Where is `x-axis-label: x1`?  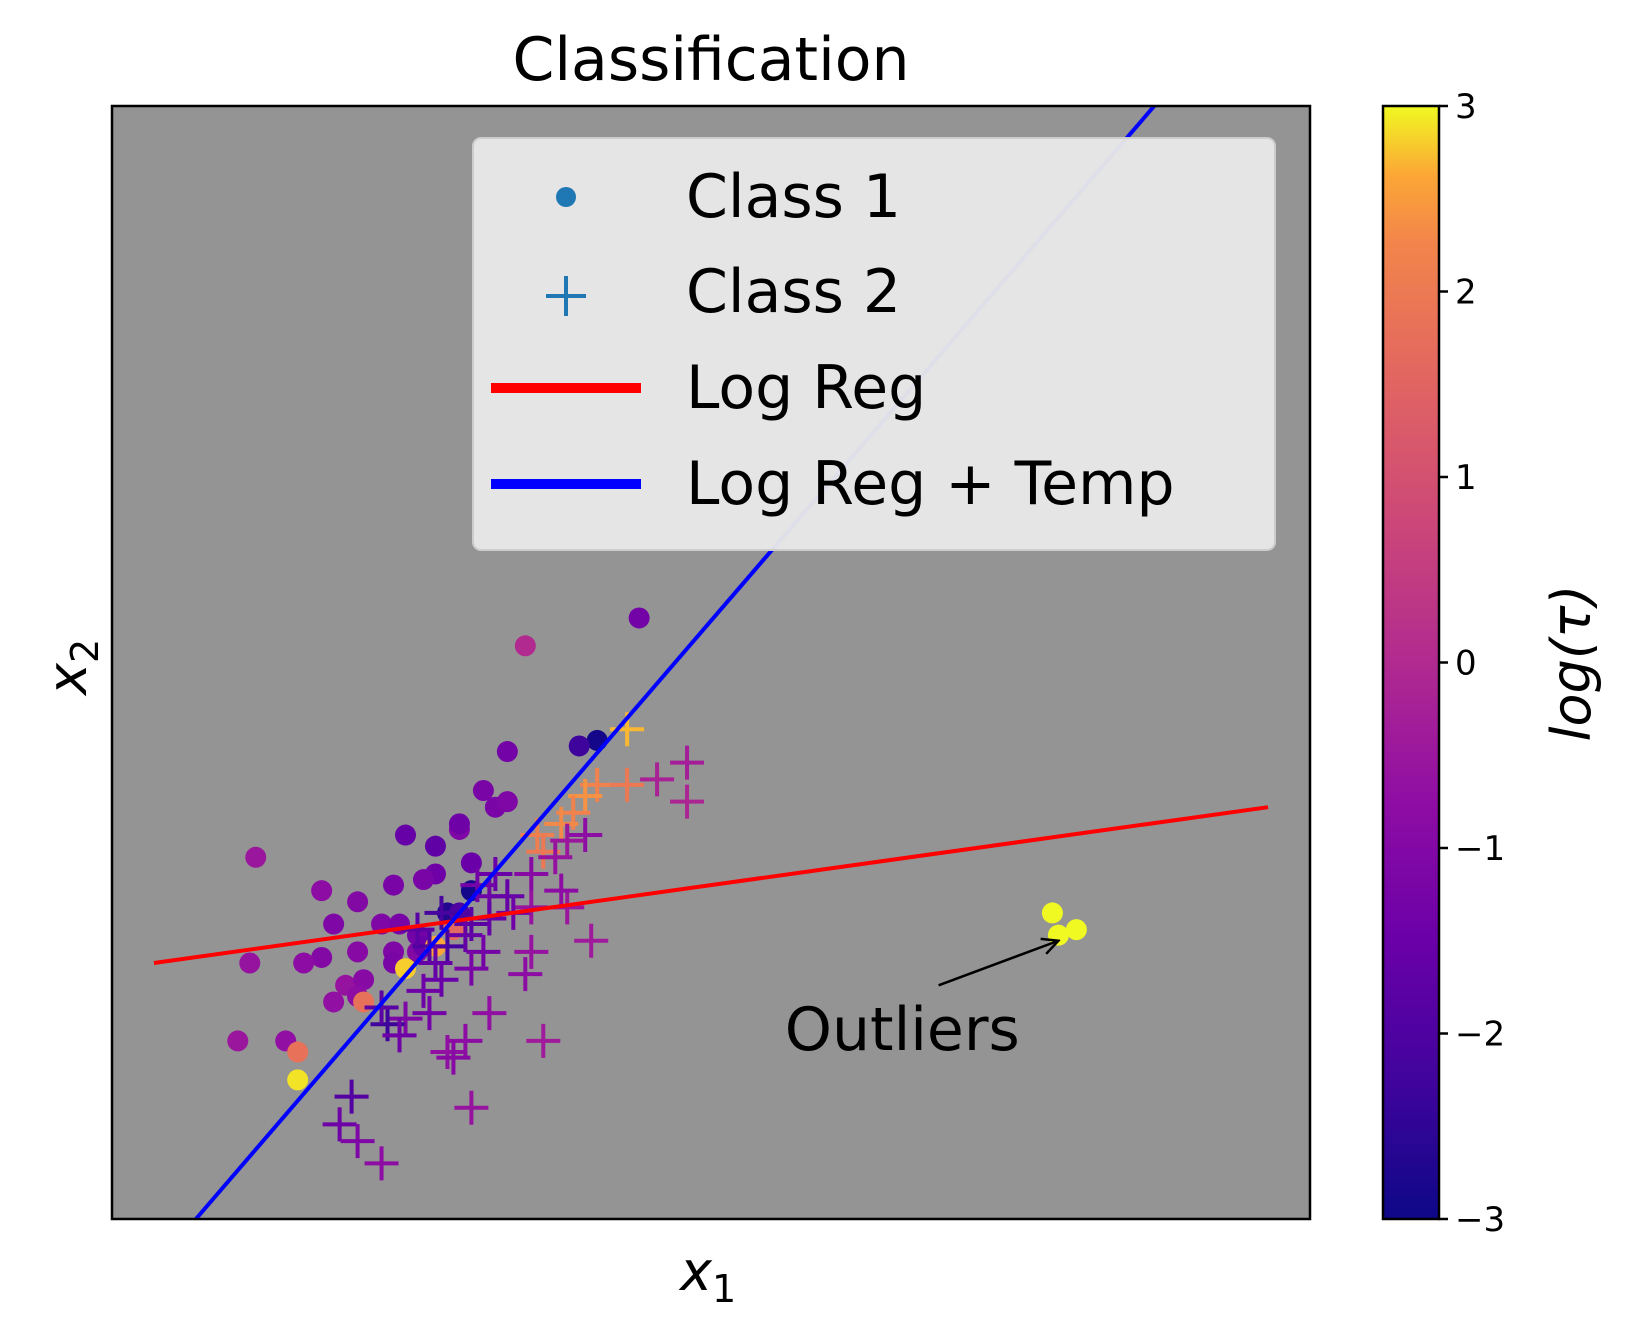
x-axis-label: x1 is located at coordinates (707, 1275).